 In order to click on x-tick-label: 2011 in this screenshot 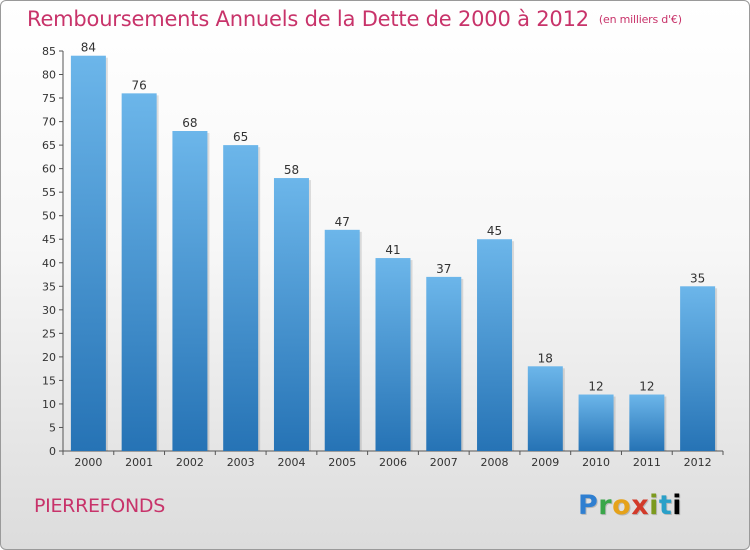, I will do `click(647, 462)`.